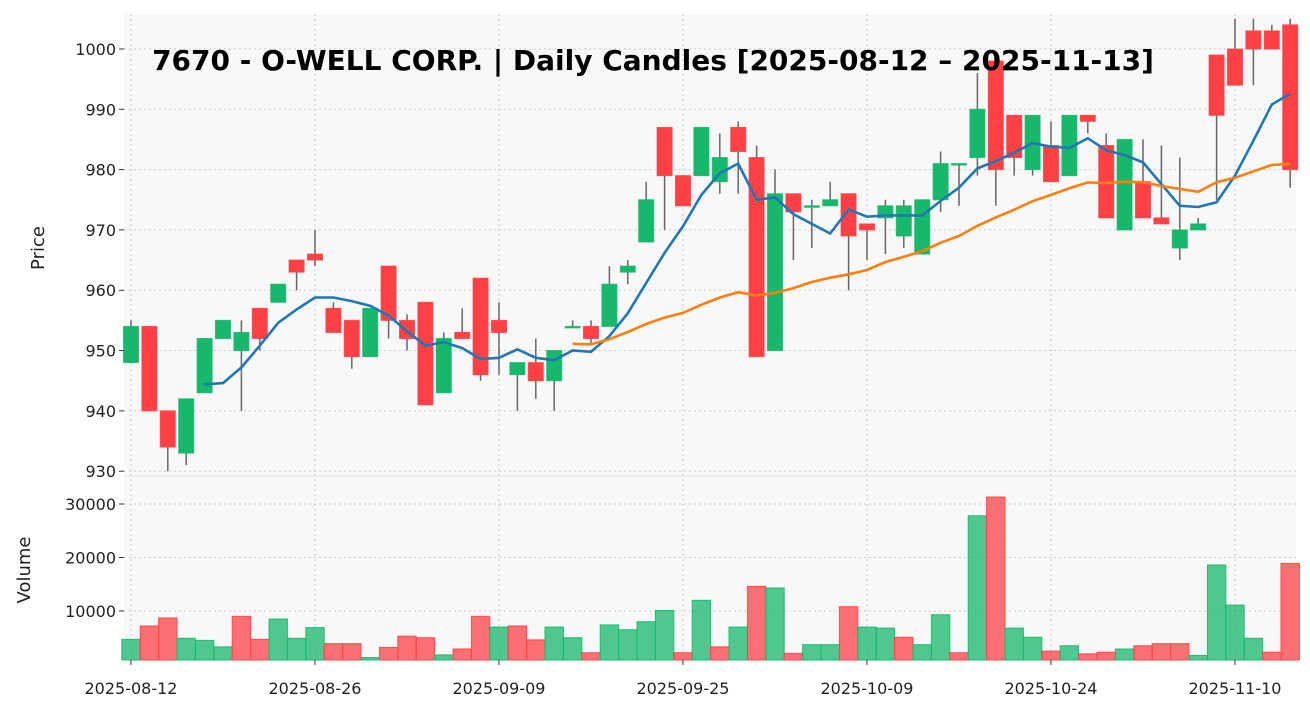 Image resolution: width=1310 pixels, height=711 pixels. I want to click on volume-tick-label: 30000, so click(90, 504).